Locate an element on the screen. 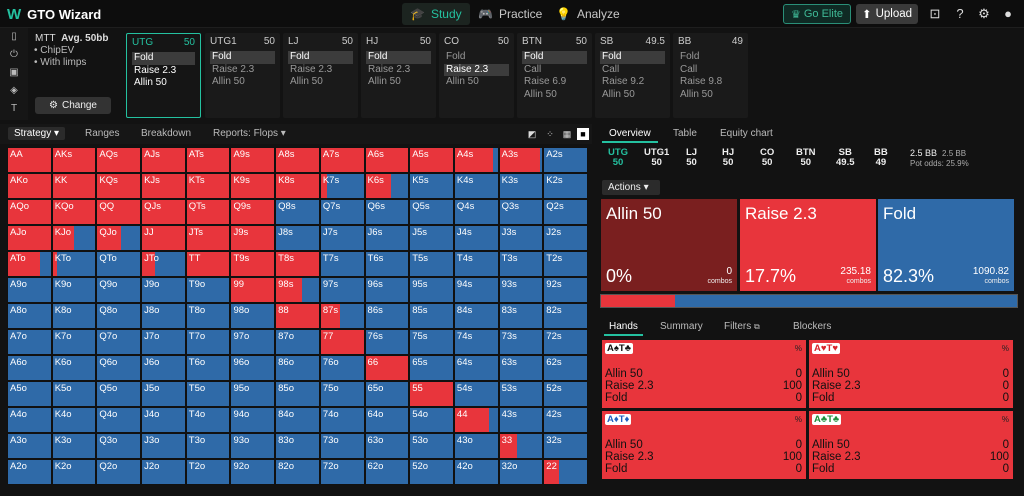 Image resolution: width=1024 pixels, height=496 pixels. hand-cell-32o: 32o is located at coordinates (521, 472).